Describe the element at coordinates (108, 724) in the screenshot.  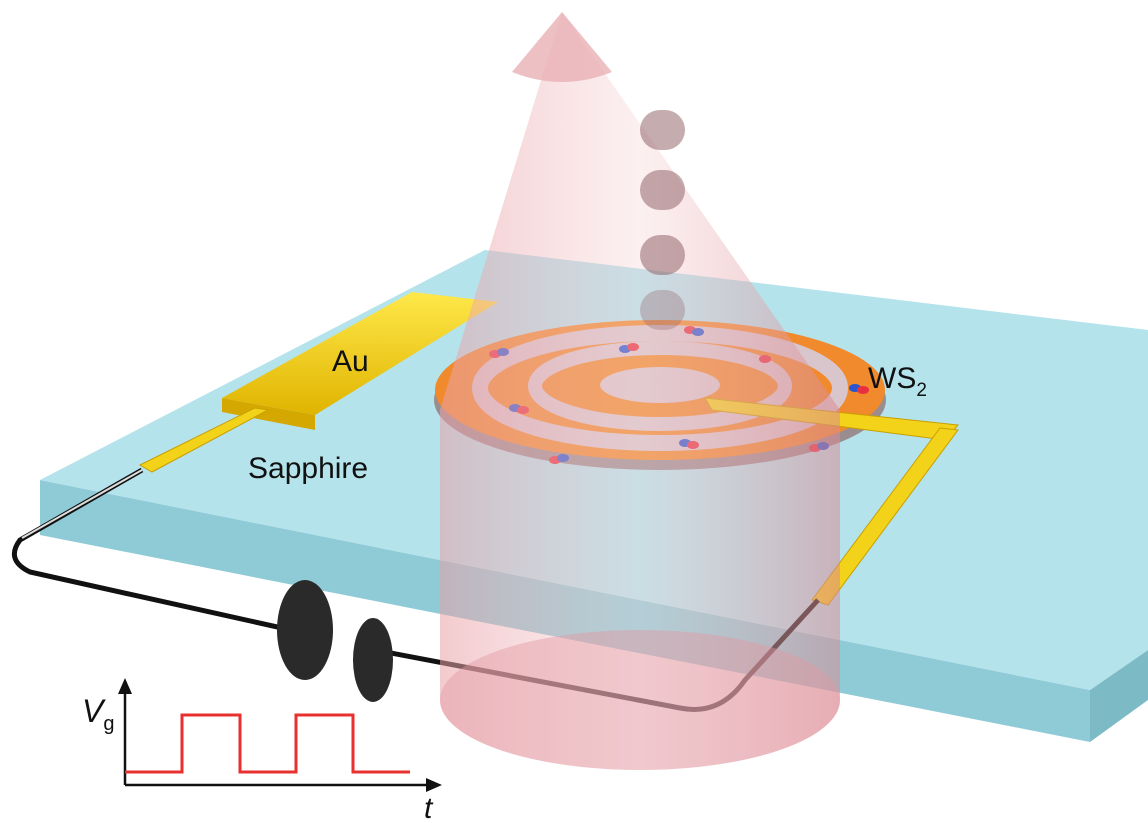
I see `voltage-sub: g` at that location.